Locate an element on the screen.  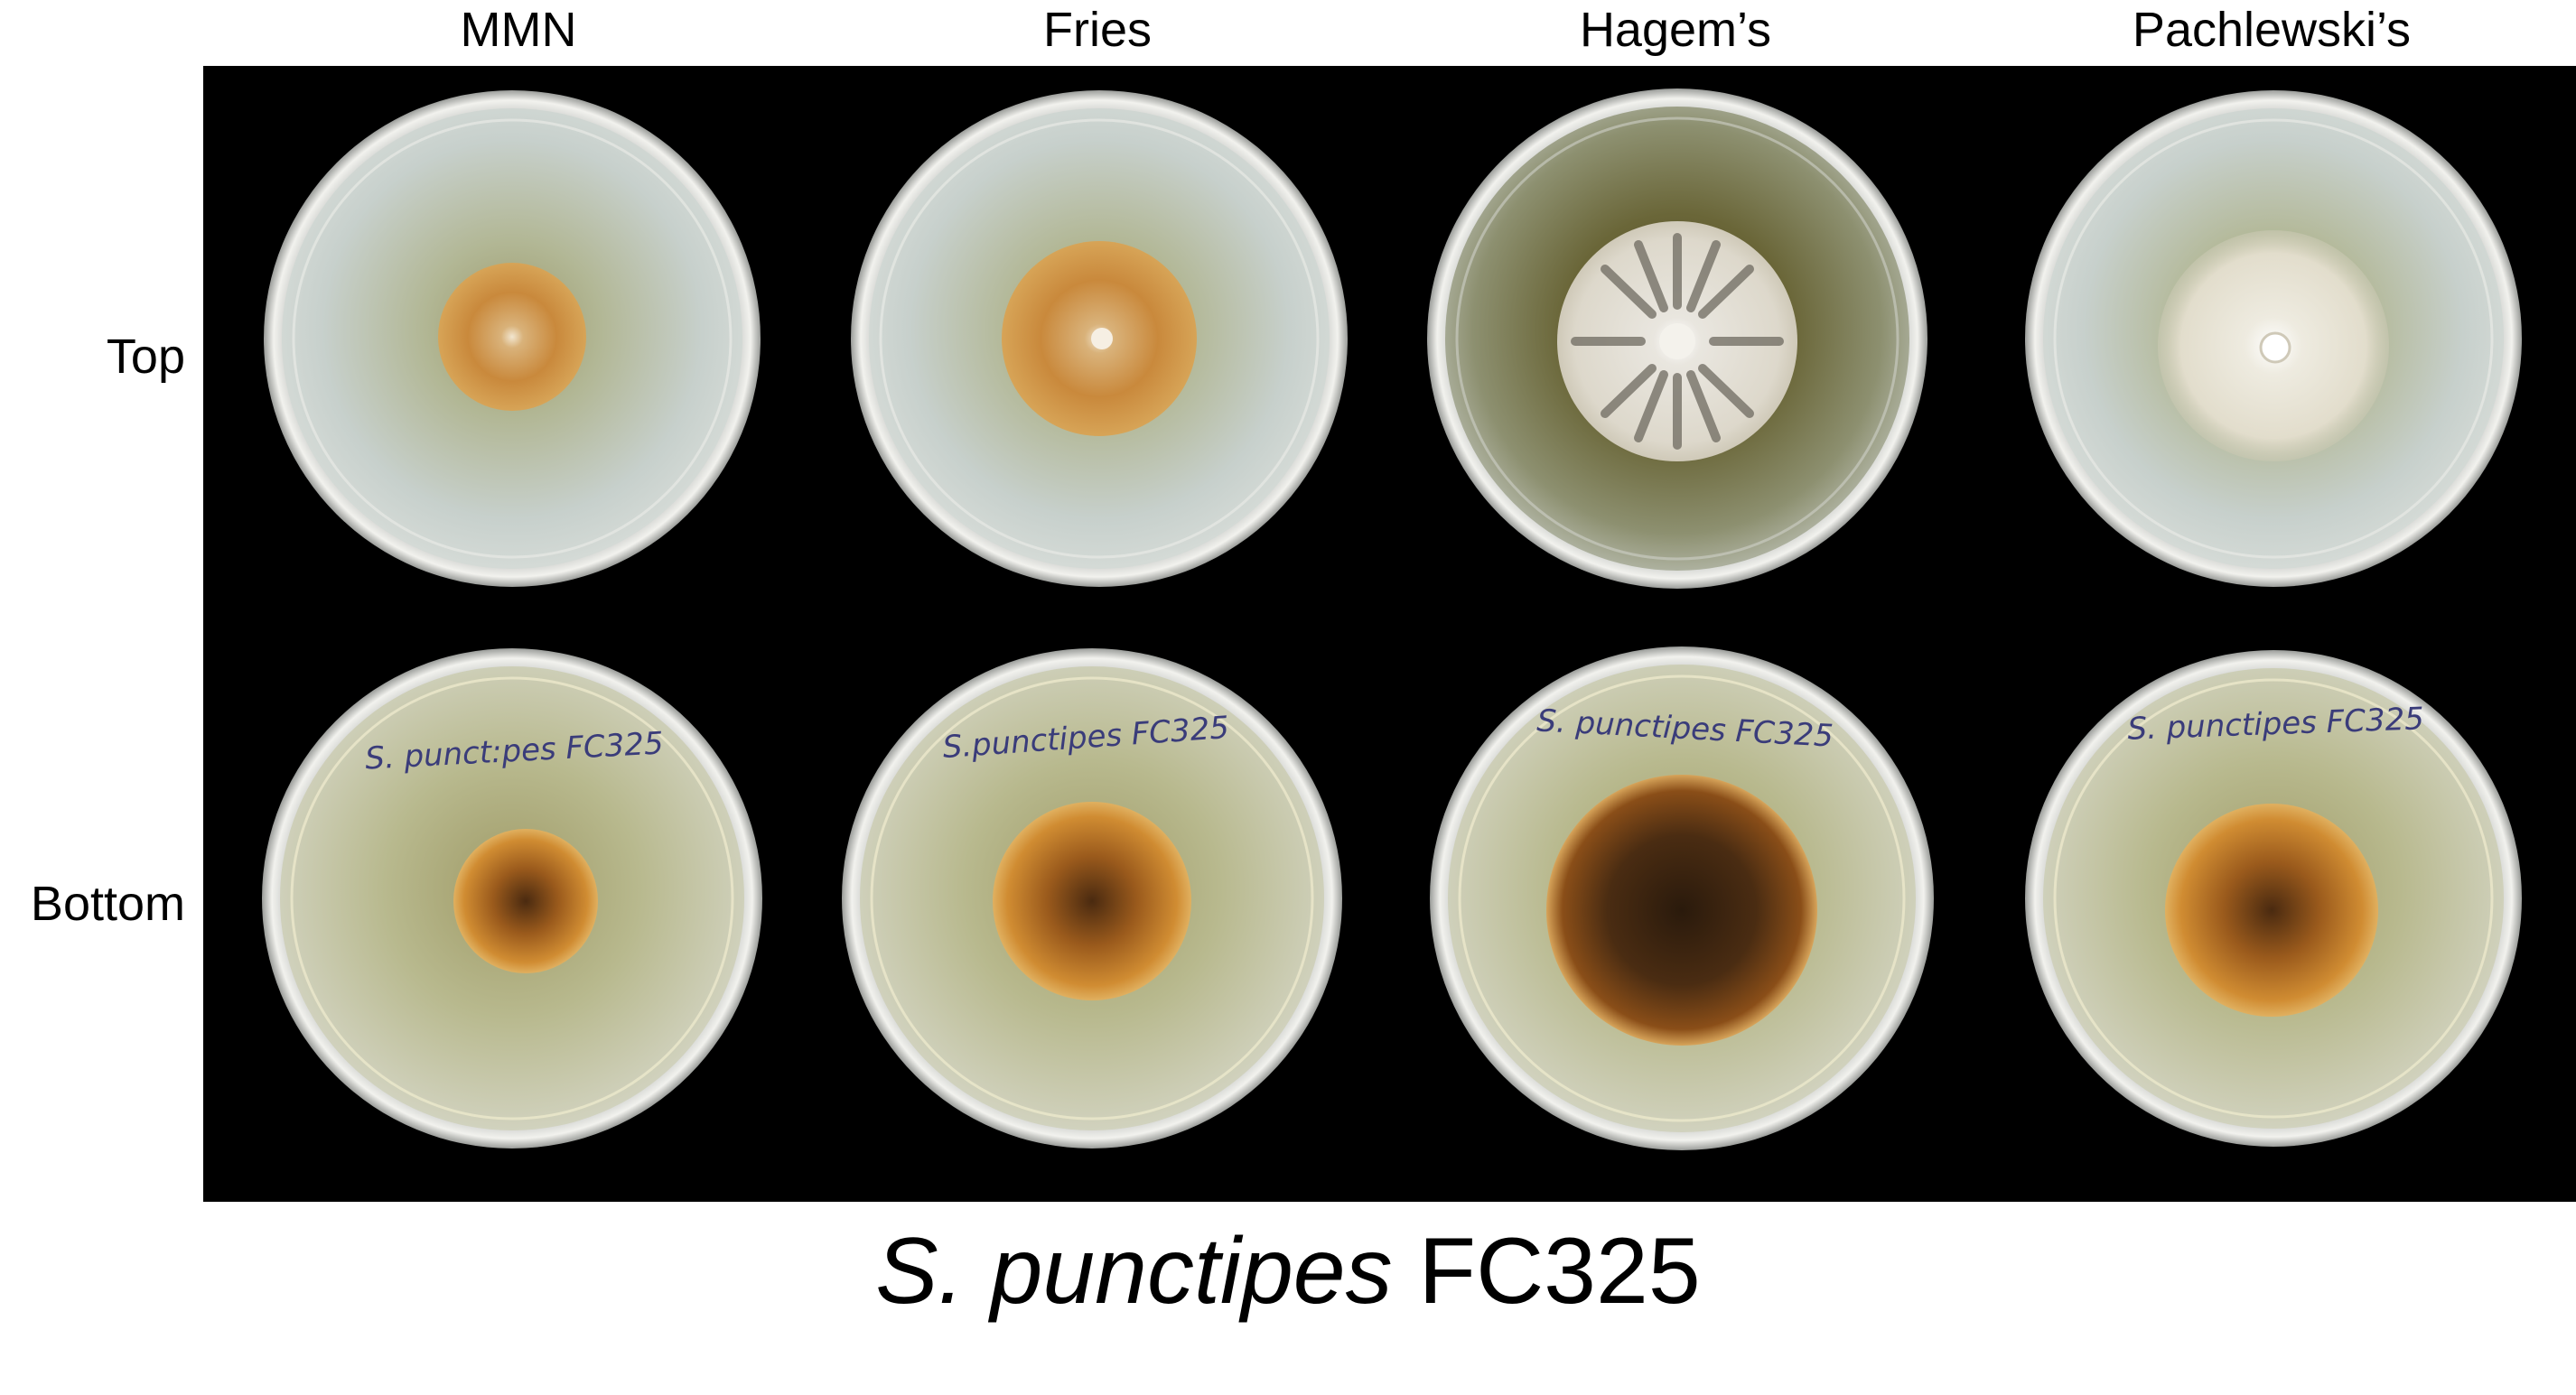
plate-bottom-hagems is located at coordinates (1682, 898).